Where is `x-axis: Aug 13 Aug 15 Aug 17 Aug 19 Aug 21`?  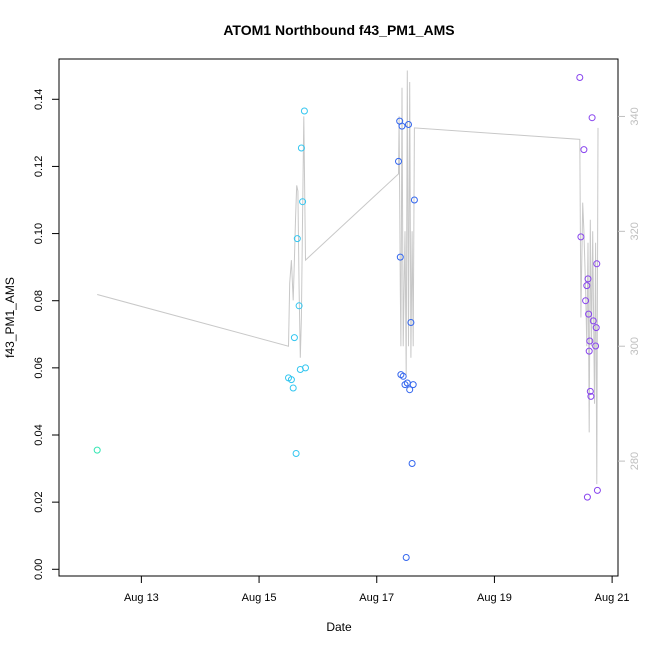
x-axis: Aug 13 Aug 15 Aug 17 Aug 19 Aug 21 is located at coordinates (377, 589).